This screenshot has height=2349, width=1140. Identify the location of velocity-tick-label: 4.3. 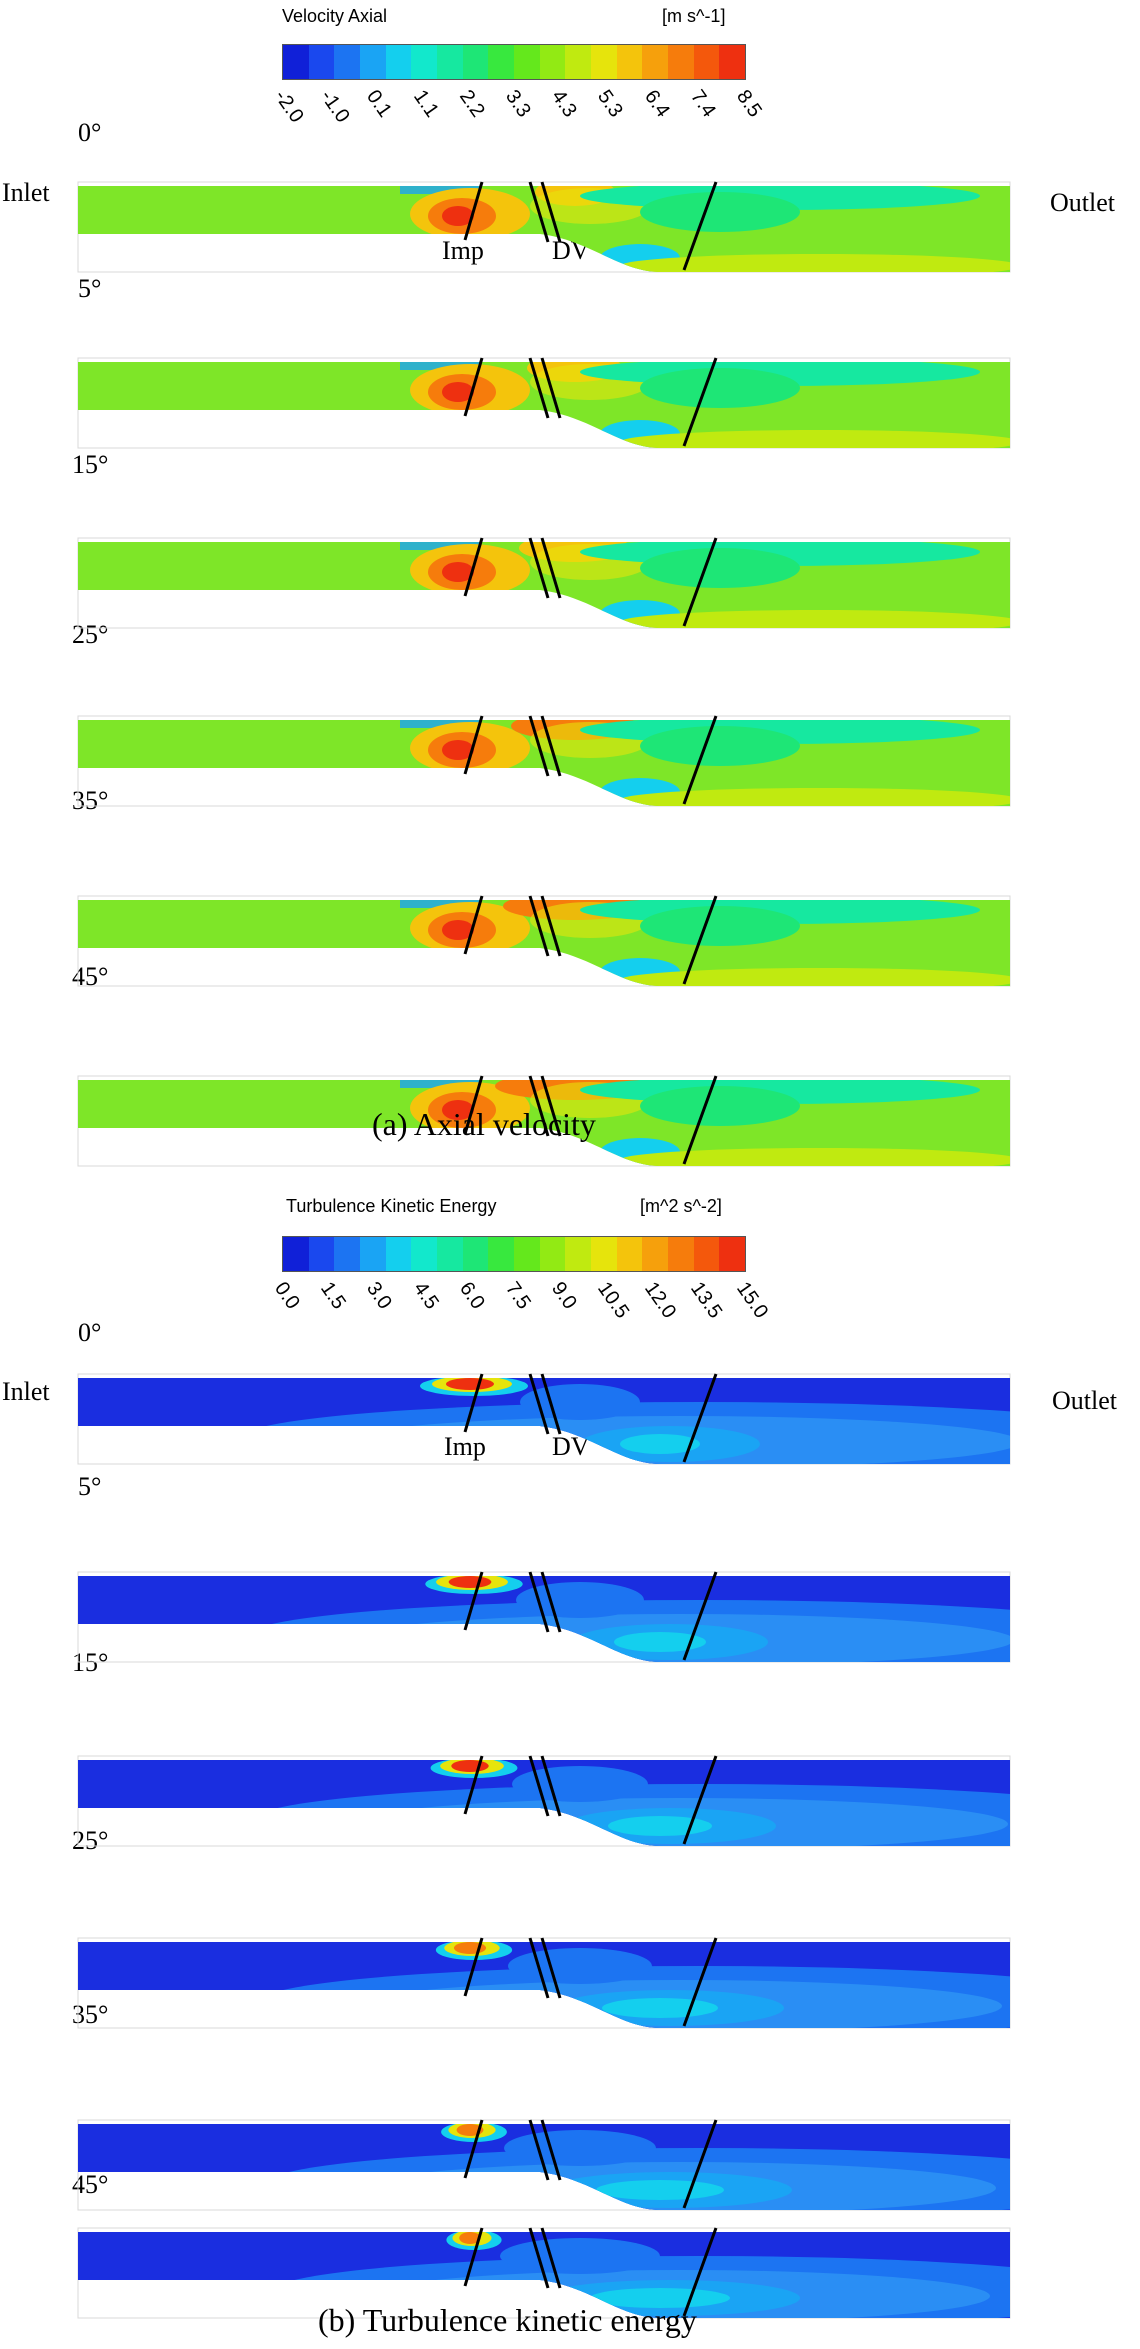
(564, 104).